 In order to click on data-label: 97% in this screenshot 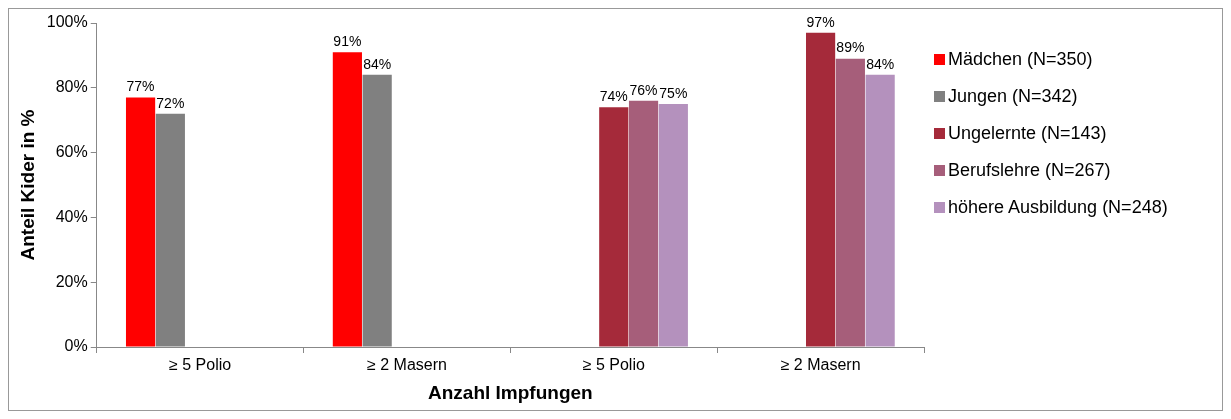, I will do `click(820, 21)`.